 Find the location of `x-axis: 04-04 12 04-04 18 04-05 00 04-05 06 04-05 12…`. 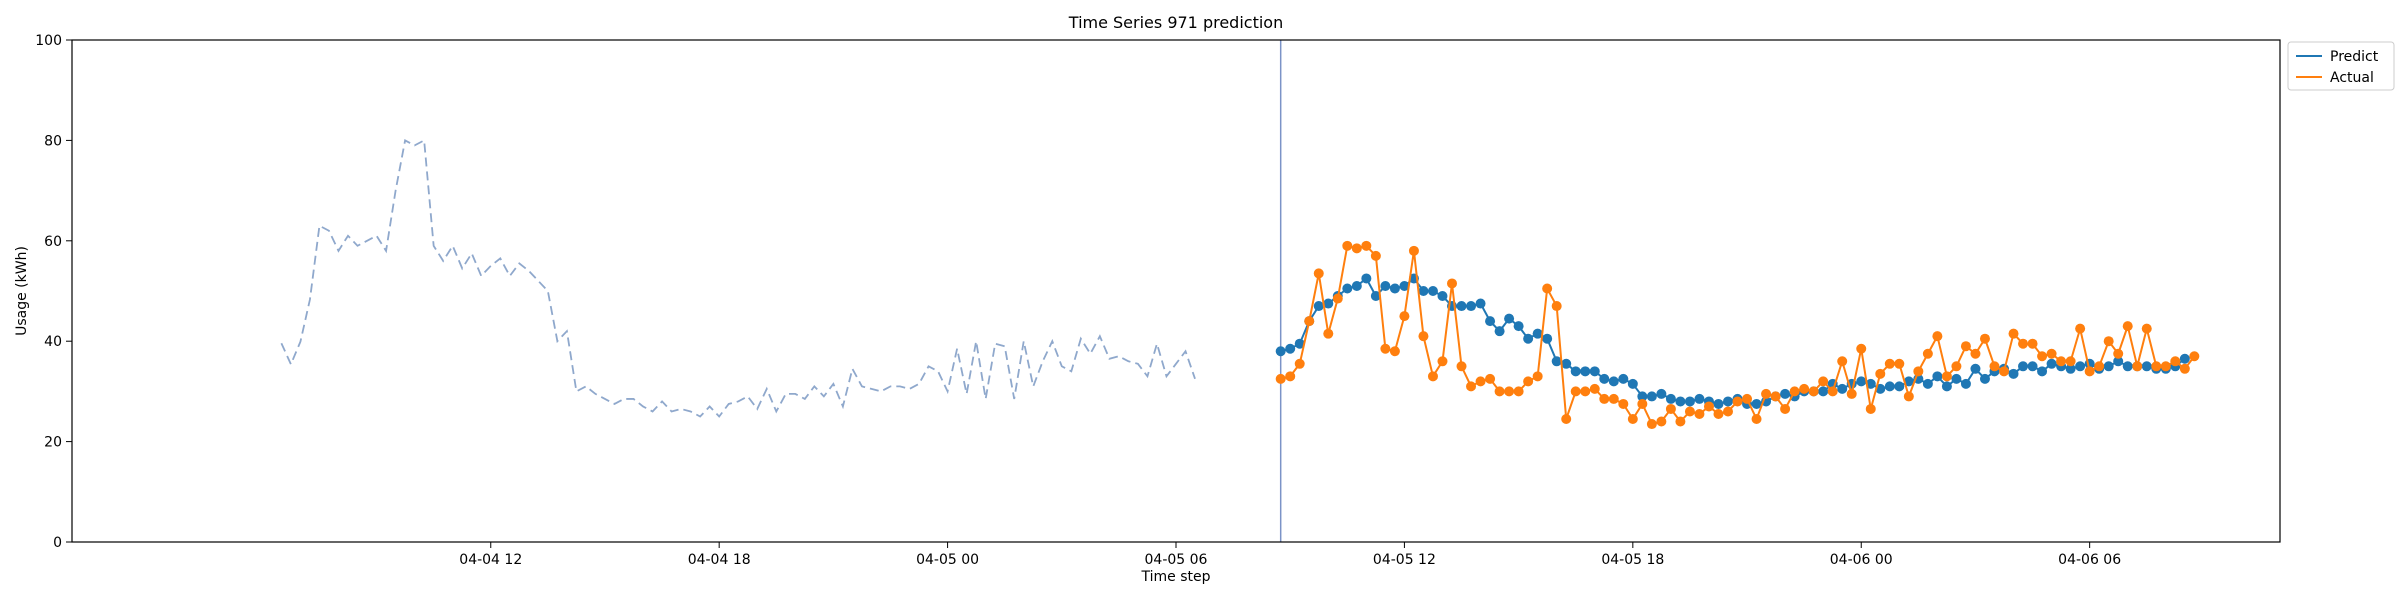

x-axis: 04-04 12 04-04 18 04-05 00 04-05 06 04-05 12… is located at coordinates (1290, 555).